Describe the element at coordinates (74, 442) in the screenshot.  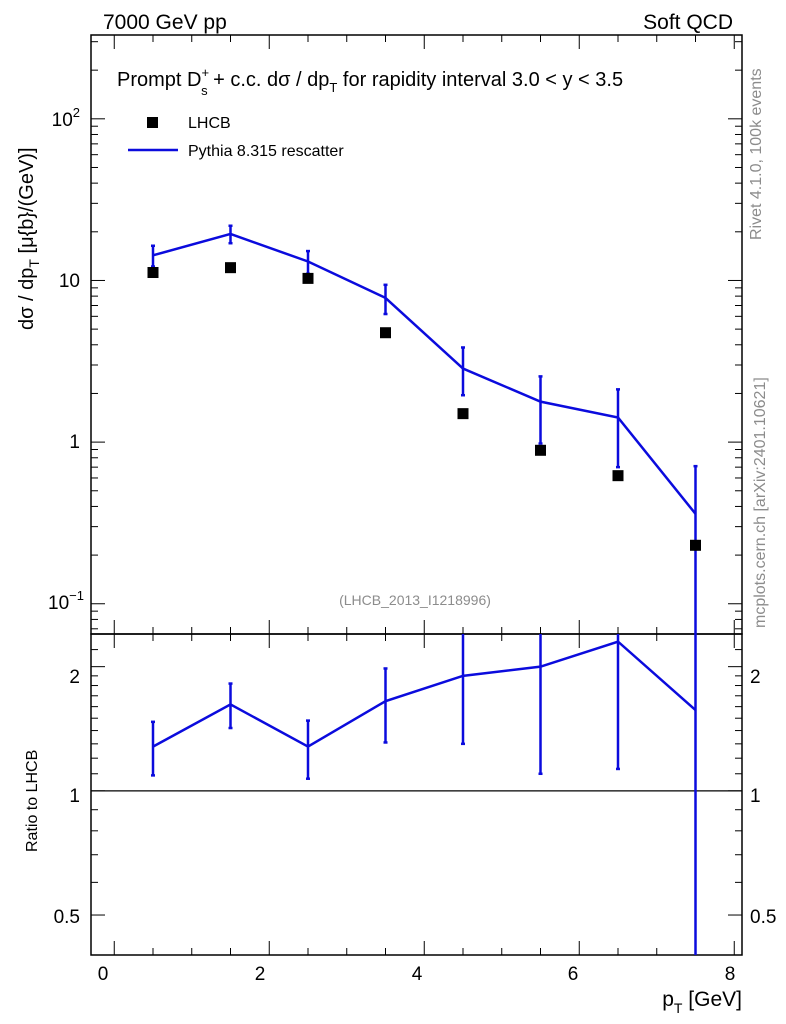
I see `y-tick-1: 1` at that location.